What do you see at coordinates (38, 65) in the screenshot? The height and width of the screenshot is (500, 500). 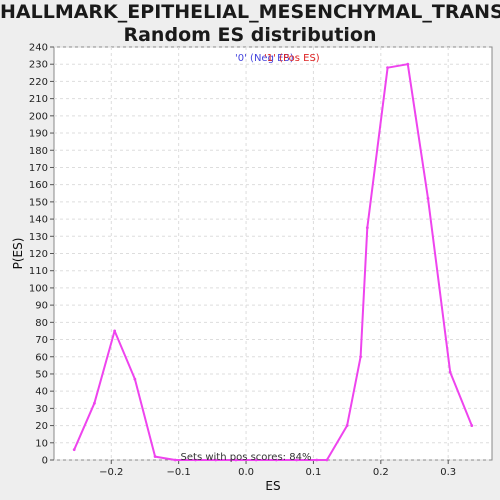 I see `y-tick-label: 230` at bounding box center [38, 65].